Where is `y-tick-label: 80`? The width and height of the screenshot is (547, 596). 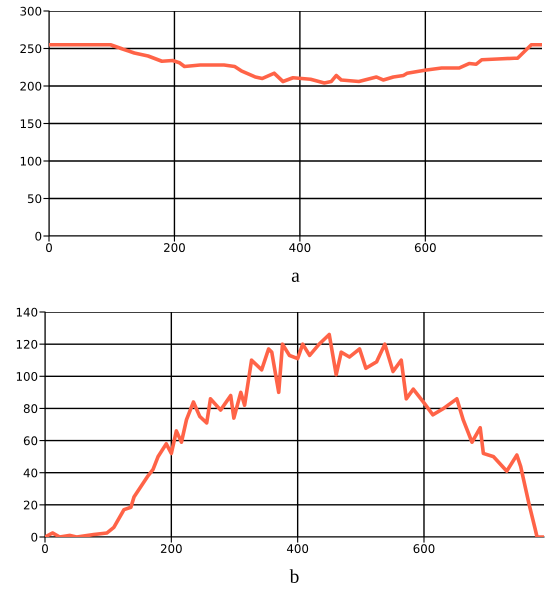 y-tick-label: 80 is located at coordinates (31, 409).